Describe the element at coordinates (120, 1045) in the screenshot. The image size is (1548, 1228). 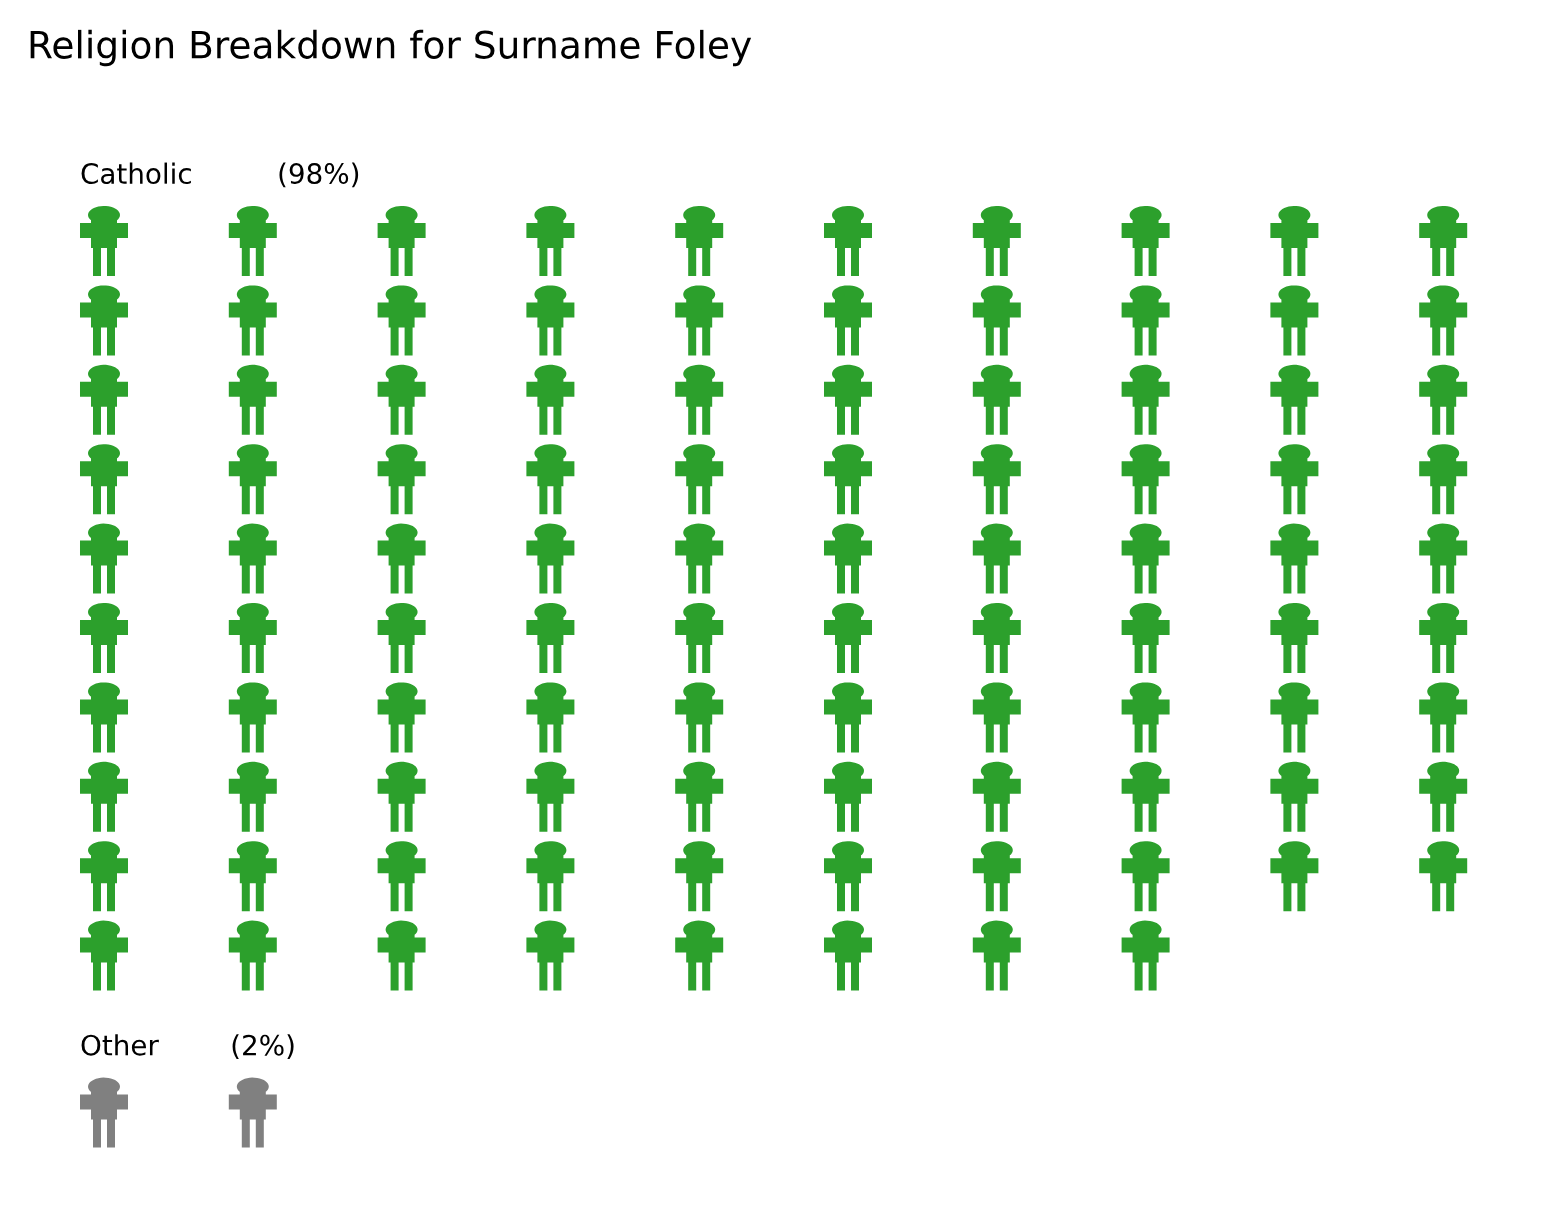
I see `category-label: Other` at that location.